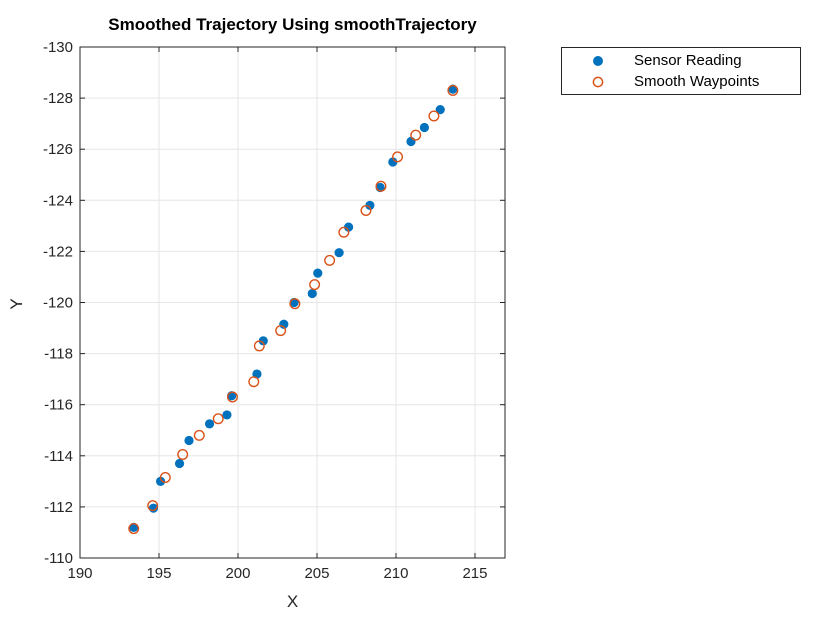  Describe the element at coordinates (598, 82) in the screenshot. I see `open-circle-marker-icon` at that location.